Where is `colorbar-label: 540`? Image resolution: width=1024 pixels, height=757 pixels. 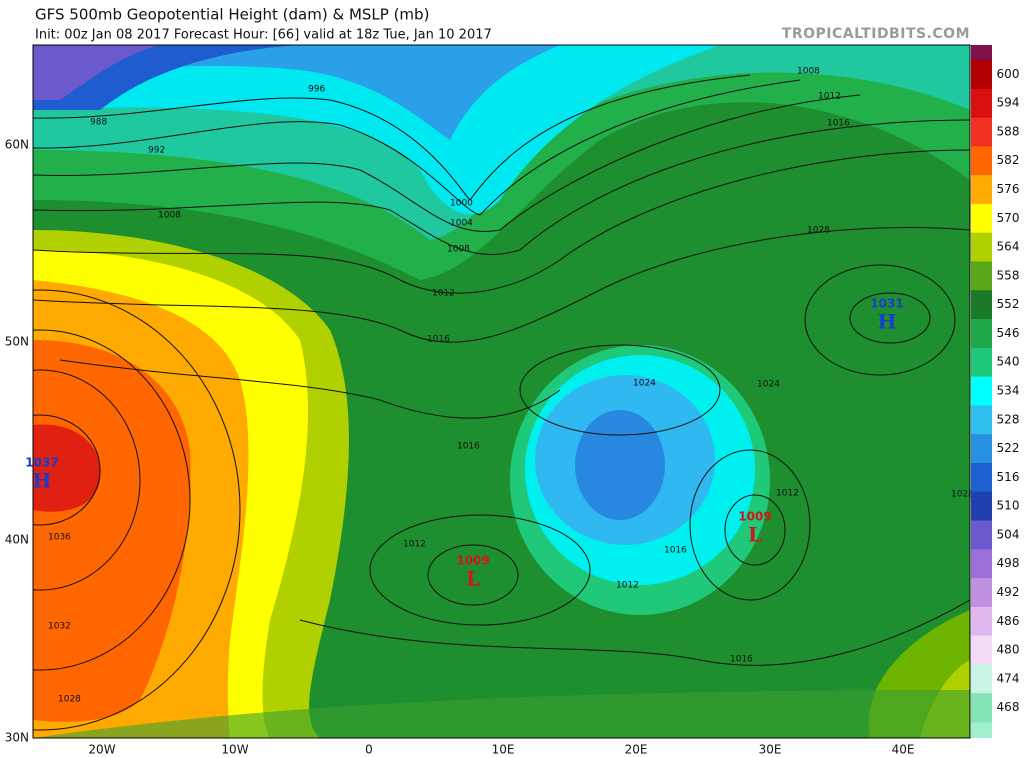 colorbar-label: 540 is located at coordinates (1008, 362).